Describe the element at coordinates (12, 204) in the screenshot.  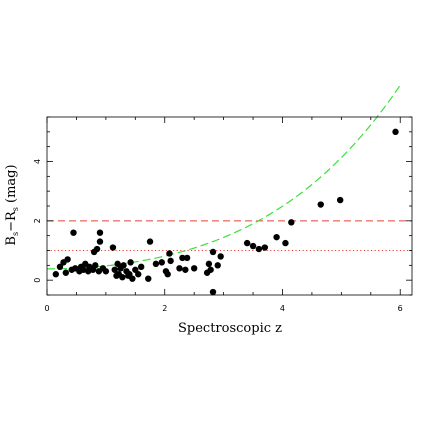
I see `y-axis-title: Bs−Rs (mag)` at that location.